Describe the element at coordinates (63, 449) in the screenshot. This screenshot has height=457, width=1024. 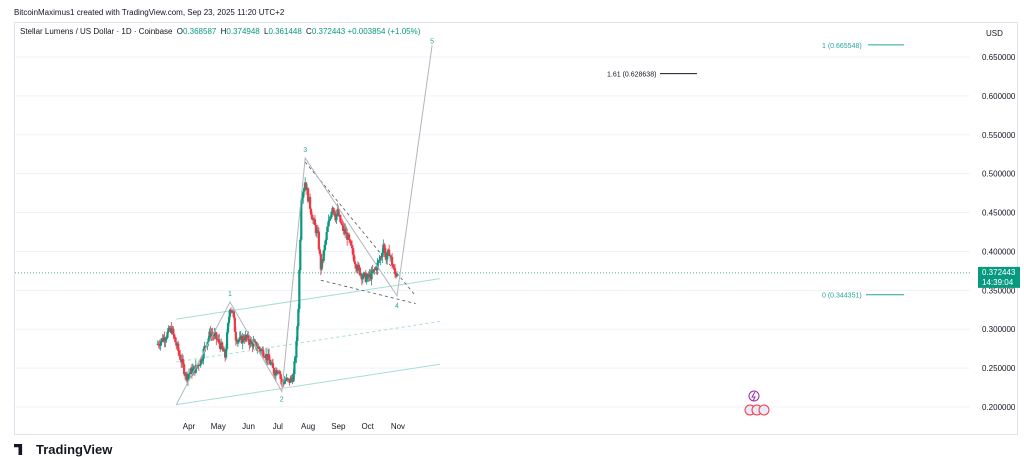
I see `tradingview-logo: TradingView` at that location.